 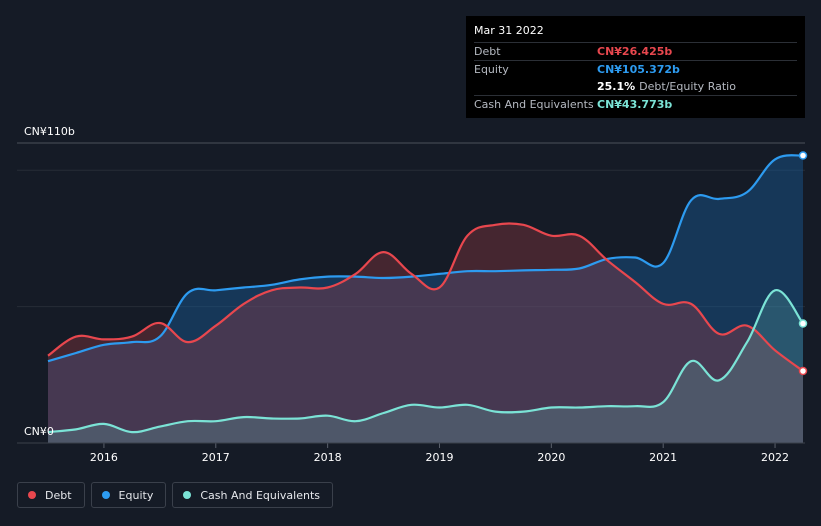 I want to click on tooltip-row-cash: Cash And Equivalents CN¥43.773b, so click(x=635, y=104).